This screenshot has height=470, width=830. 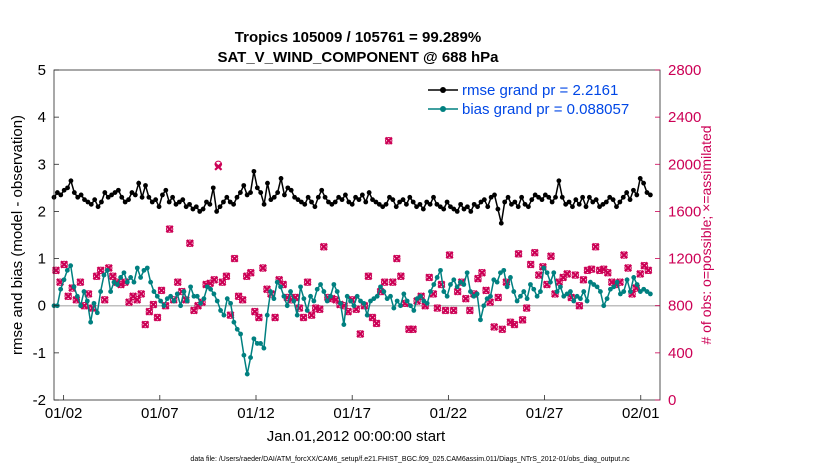 I want to click on legend-bias-marker, so click(x=443, y=109).